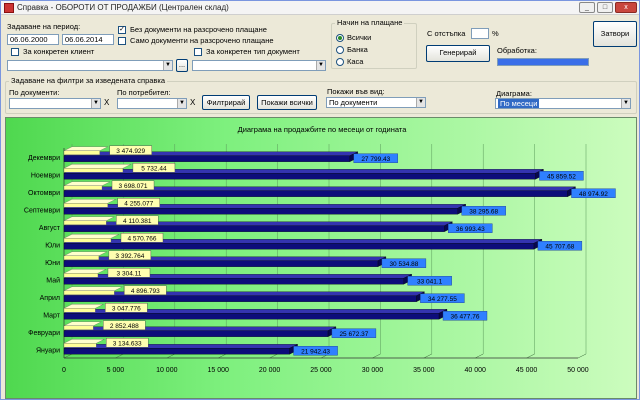  I want to click on bar-dark-top, so click(180, 346).